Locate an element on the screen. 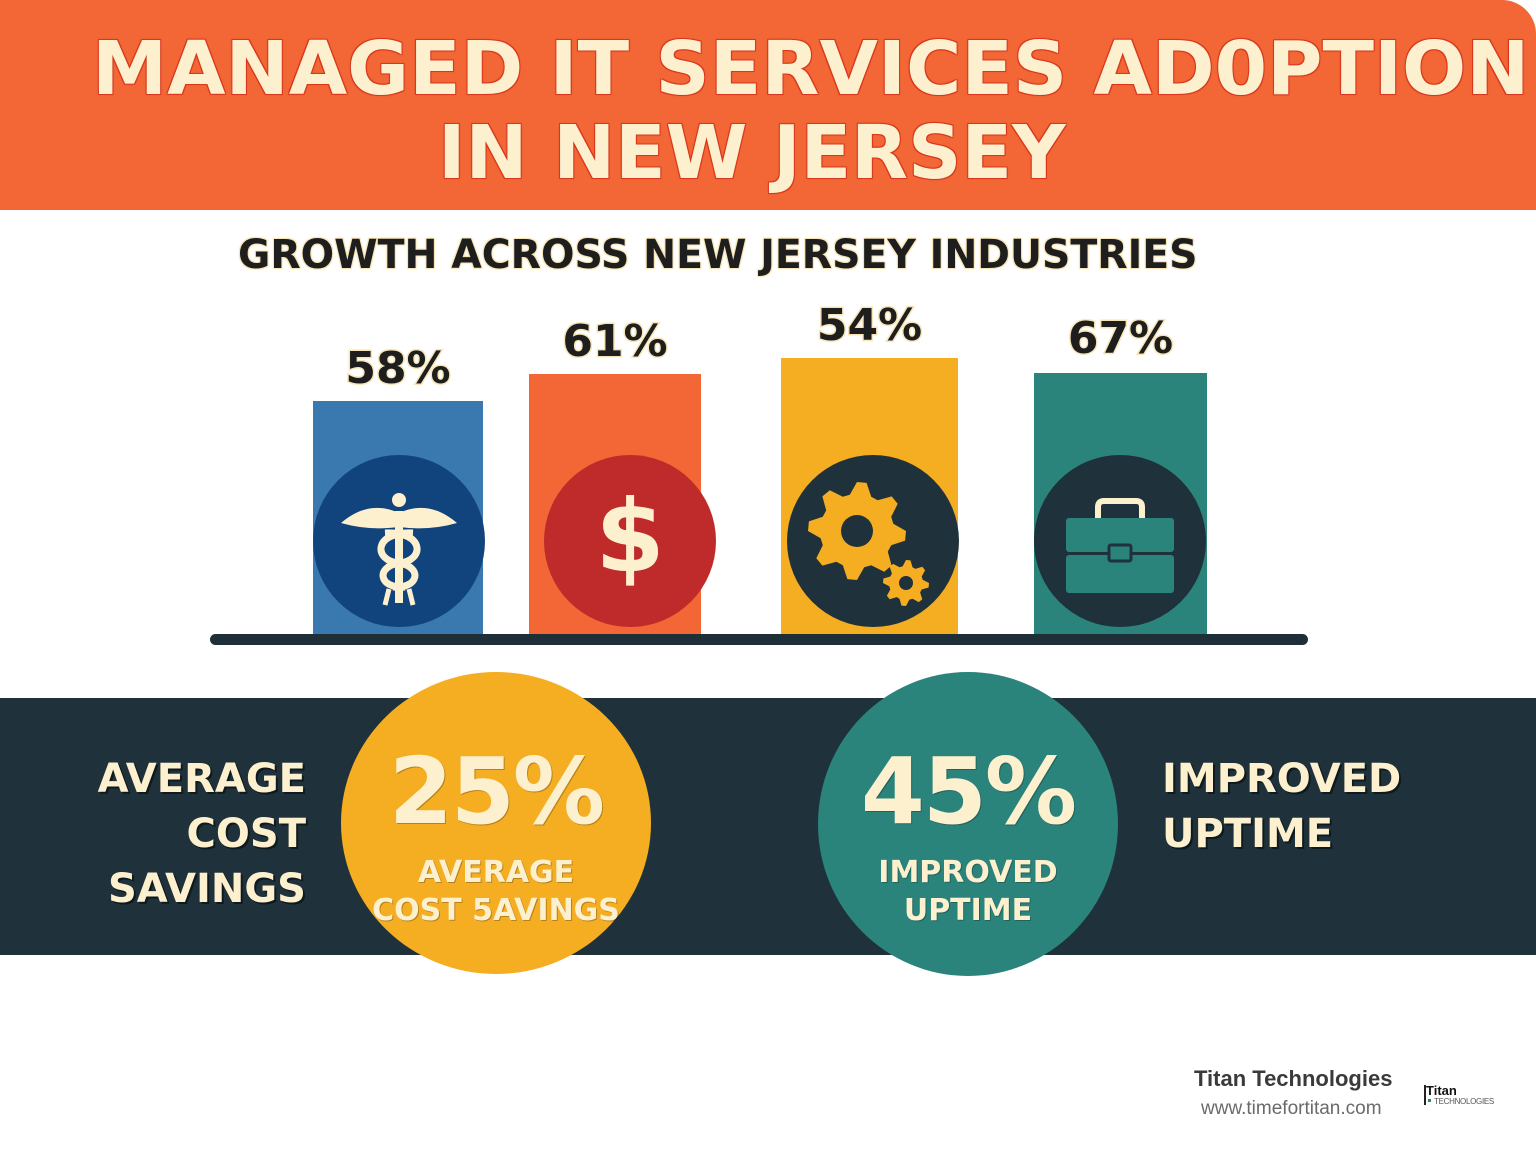 This screenshot has width=1536, height=1154. uptime-circle: 45% IMPROVED UPTIME is located at coordinates (968, 824).